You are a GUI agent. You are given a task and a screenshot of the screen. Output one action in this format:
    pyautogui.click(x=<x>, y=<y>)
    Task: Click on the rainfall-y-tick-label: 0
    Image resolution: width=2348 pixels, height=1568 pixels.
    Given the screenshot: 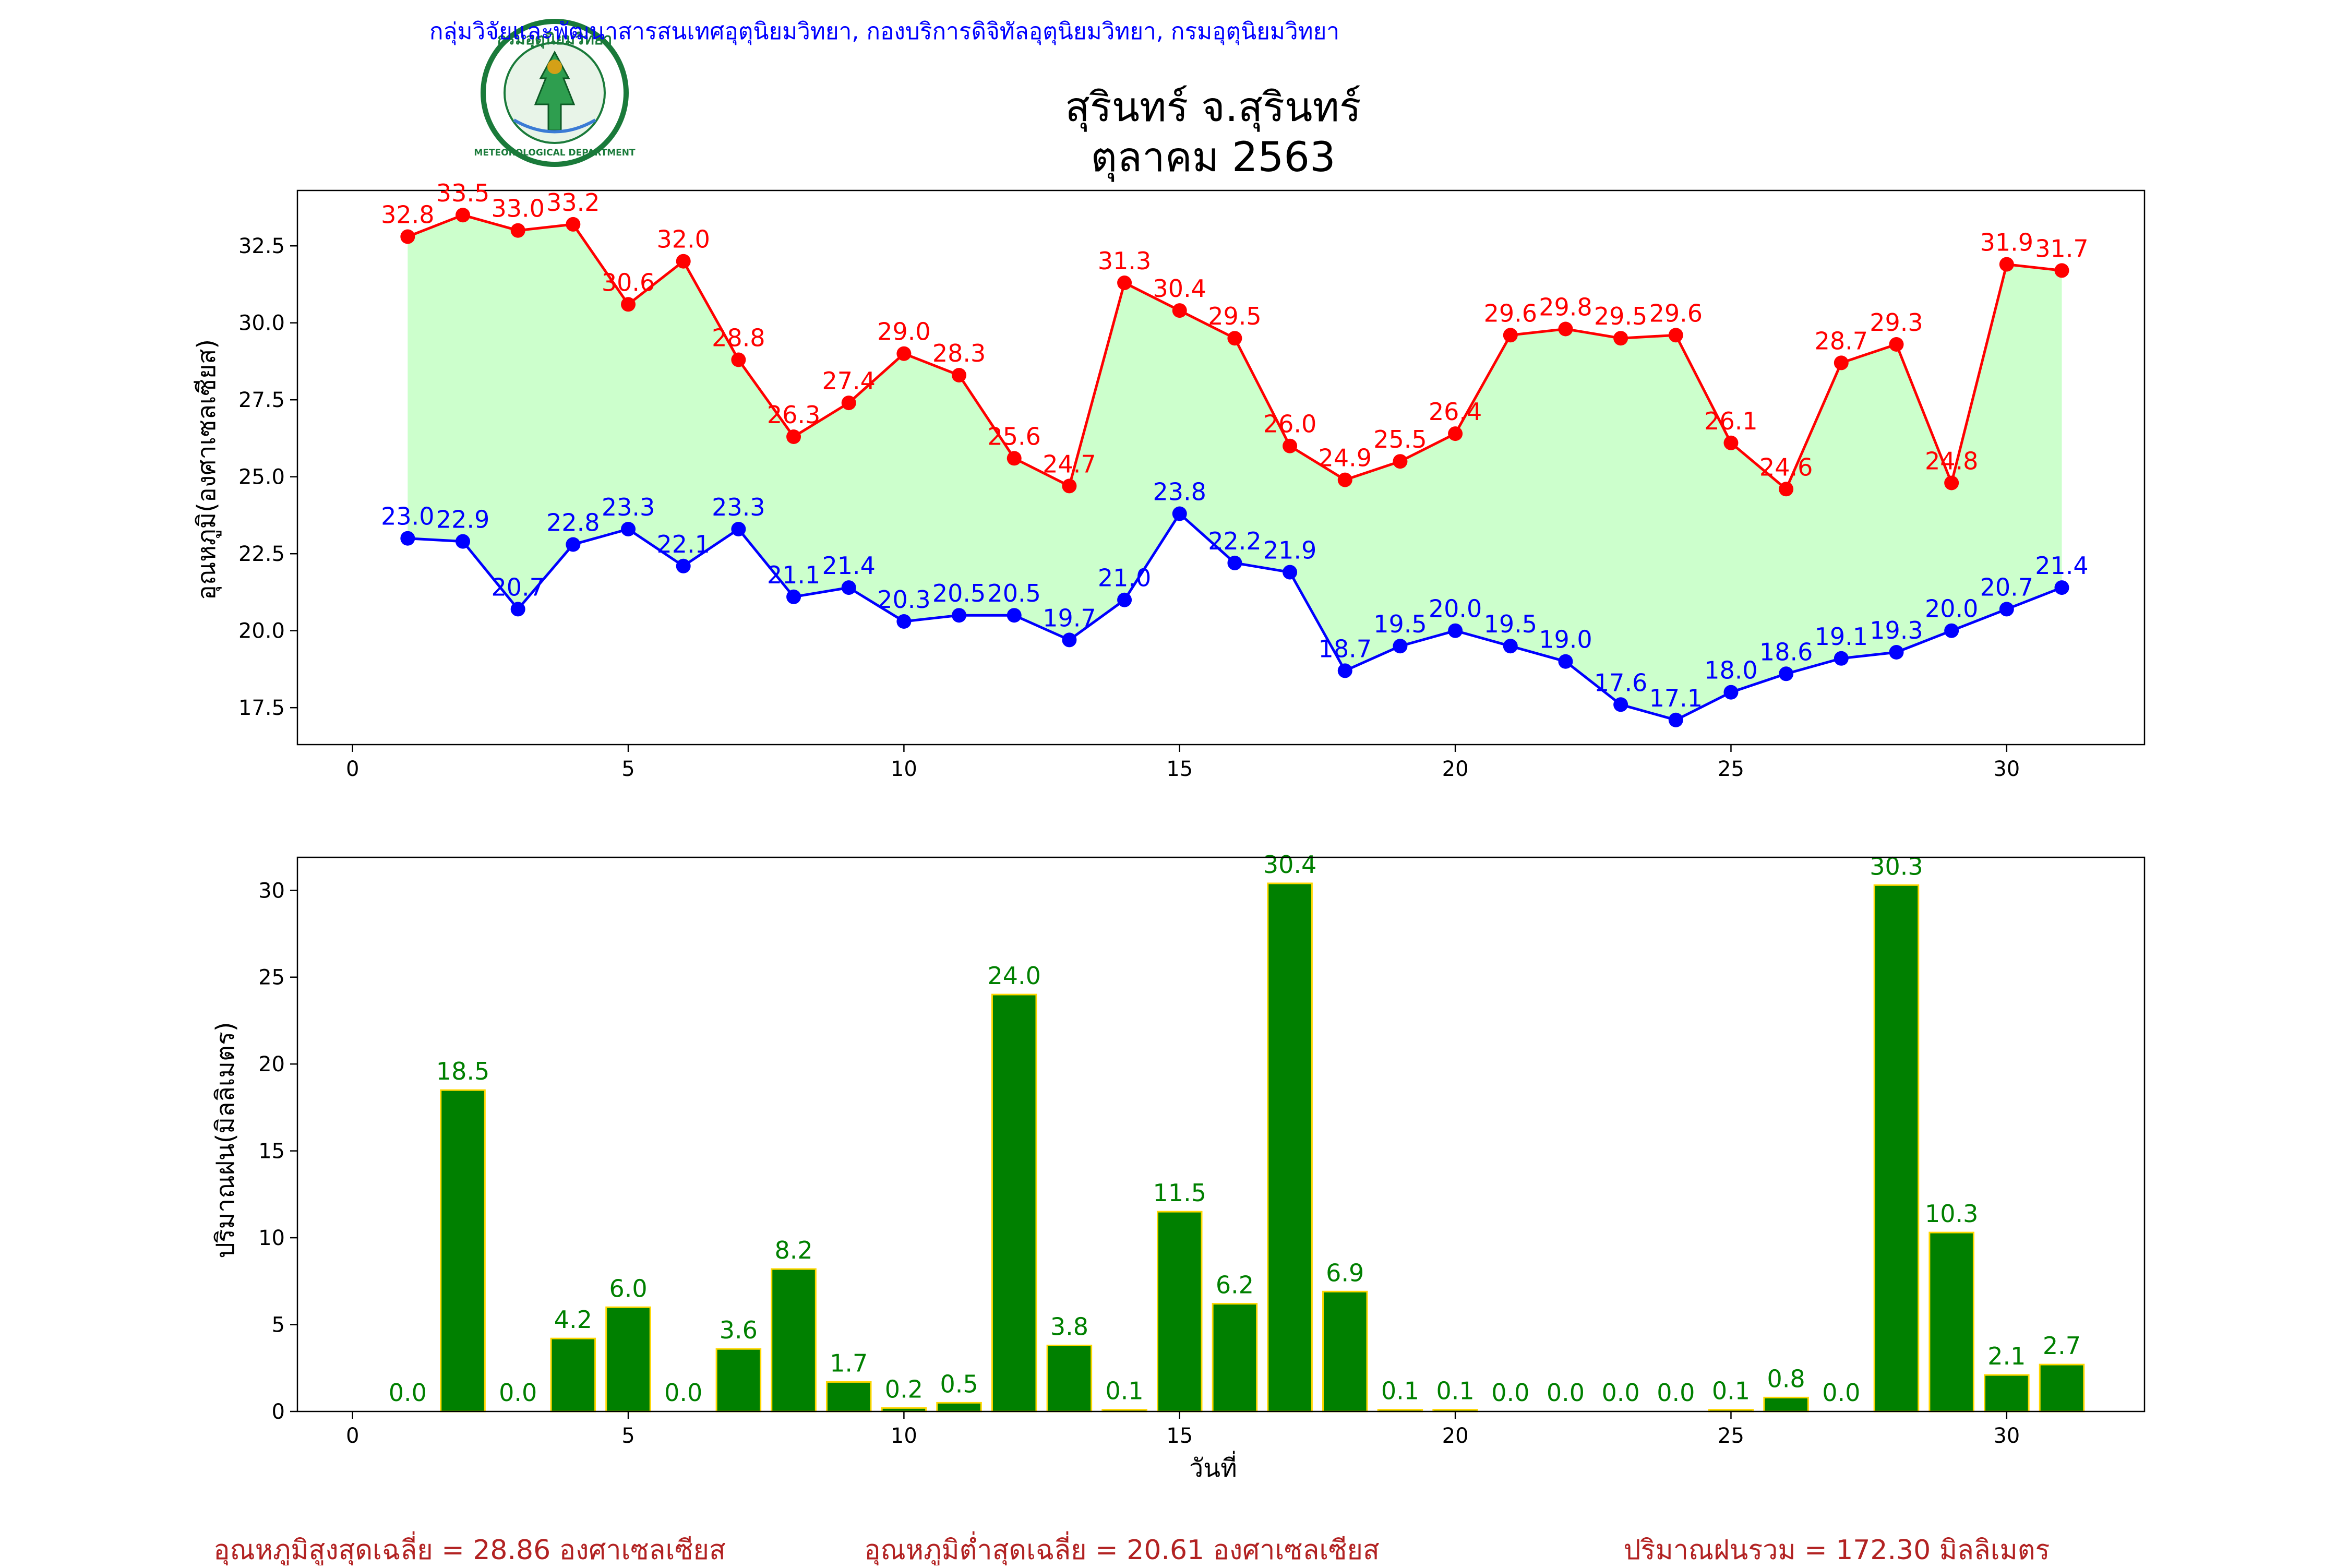 What is the action you would take?
    pyautogui.click(x=278, y=1412)
    